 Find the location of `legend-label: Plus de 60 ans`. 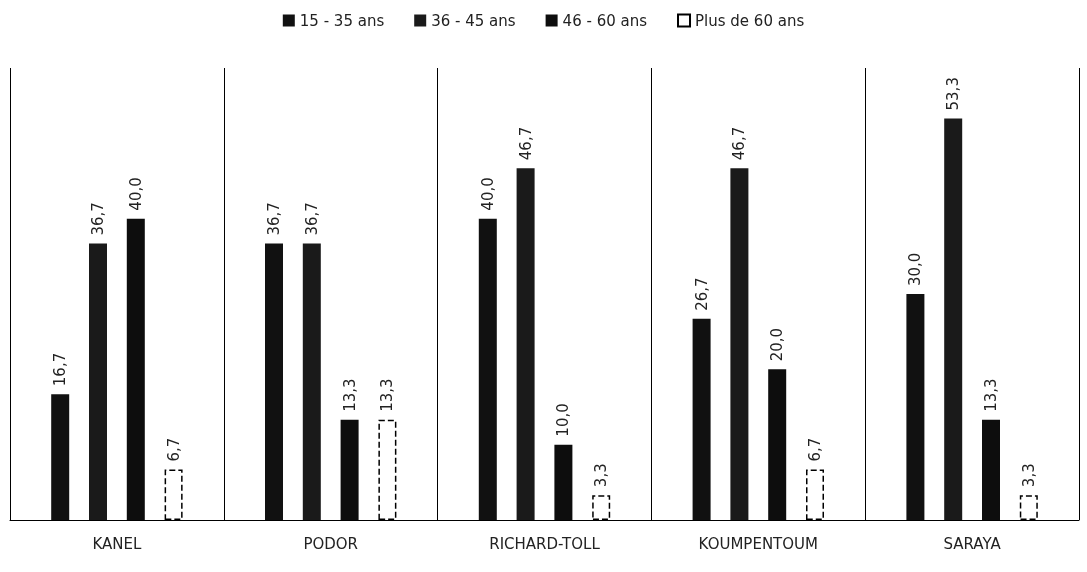

legend-label: Plus de 60 ans is located at coordinates (750, 20).